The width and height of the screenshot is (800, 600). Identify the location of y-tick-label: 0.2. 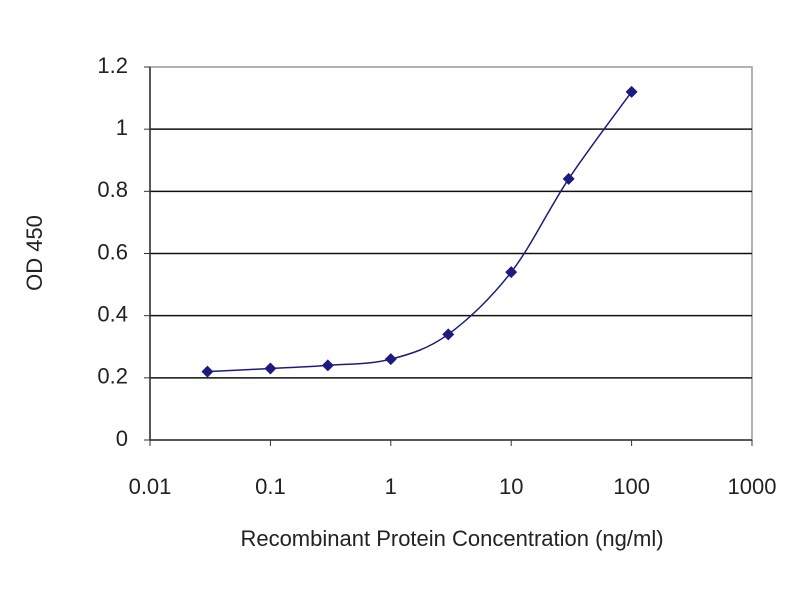
(112, 376).